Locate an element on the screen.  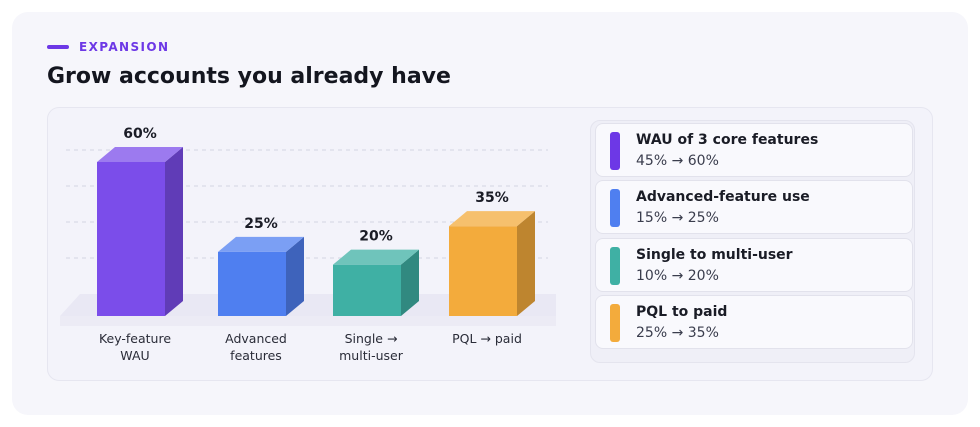
eyebrow-accent-bar is located at coordinates (58, 47).